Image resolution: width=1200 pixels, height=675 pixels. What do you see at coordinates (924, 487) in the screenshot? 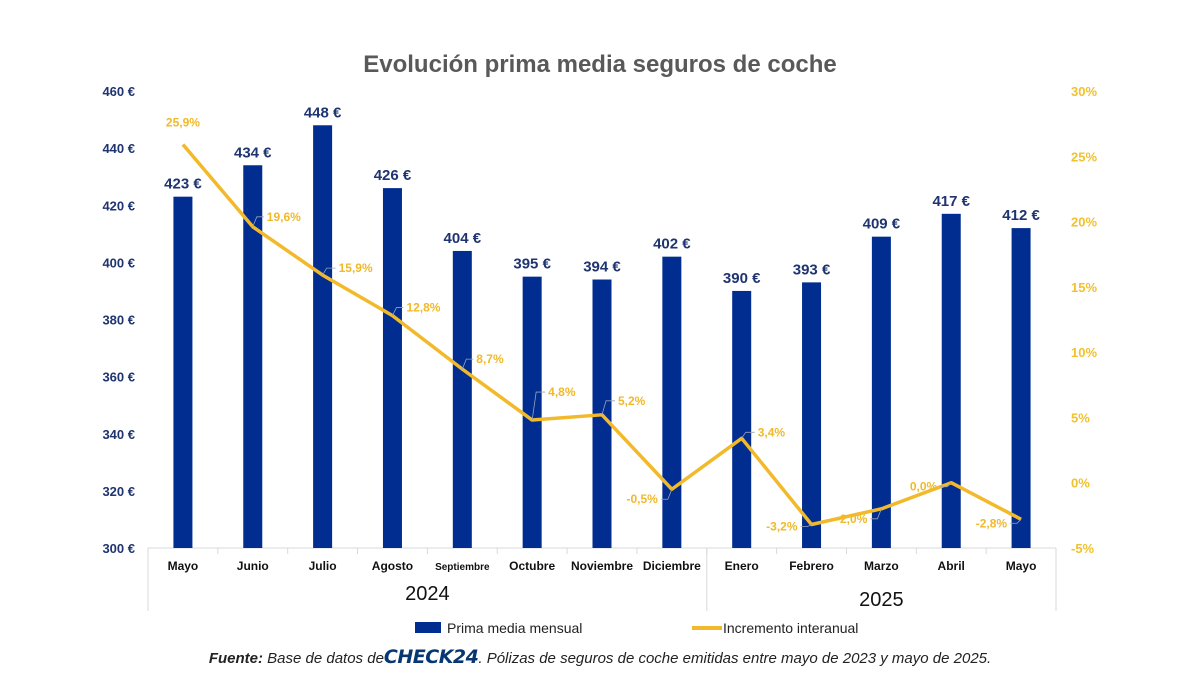
I see `line-data-label: 0,0%` at bounding box center [924, 487].